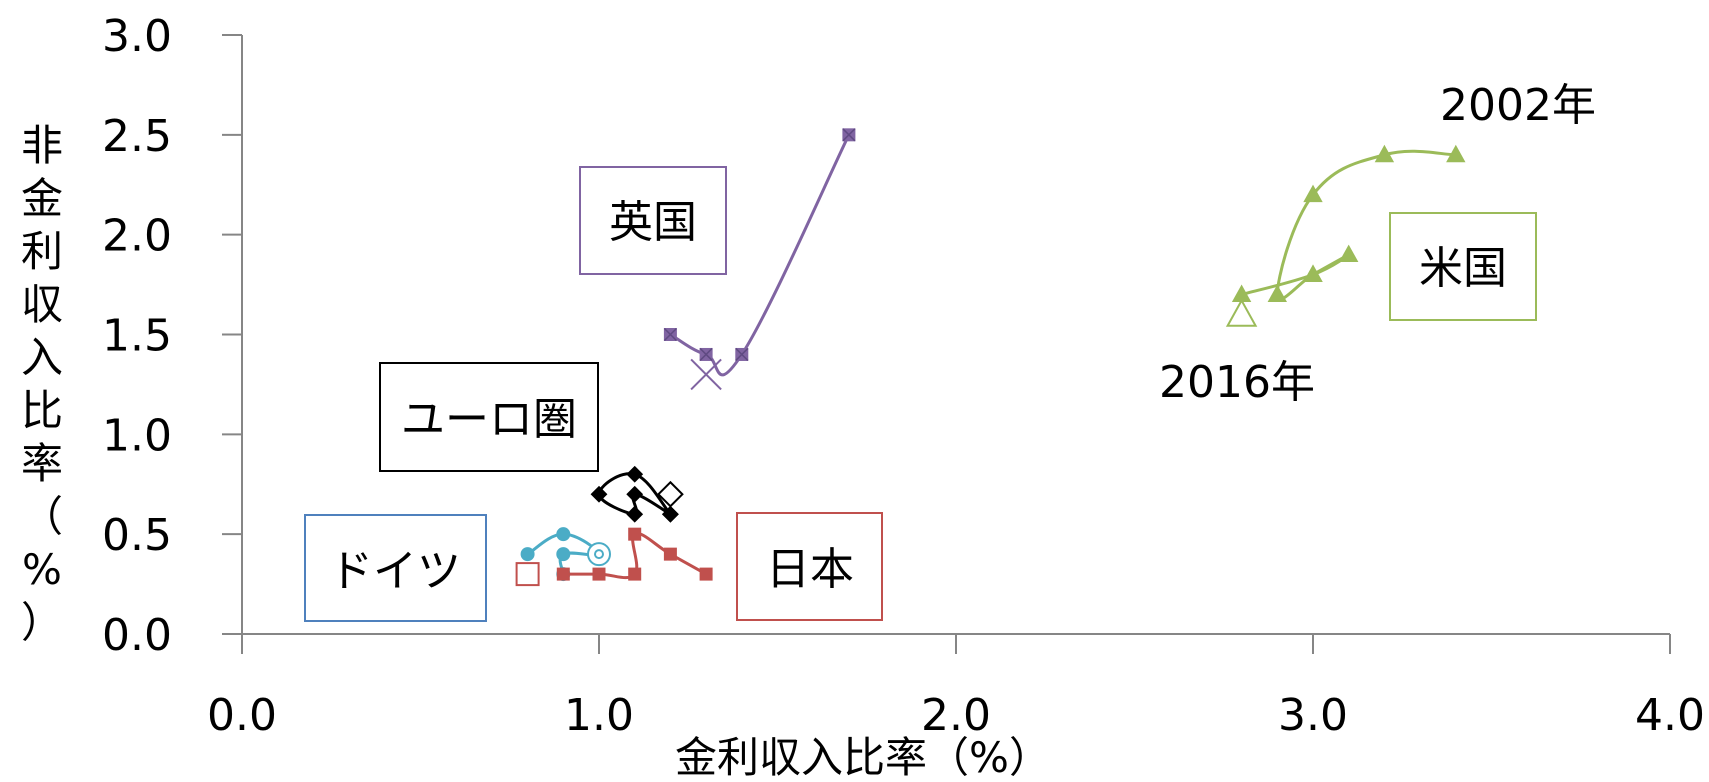  Describe the element at coordinates (42, 384) in the screenshot. I see `y-axis-title: 非金利収入比率（%）` at that location.